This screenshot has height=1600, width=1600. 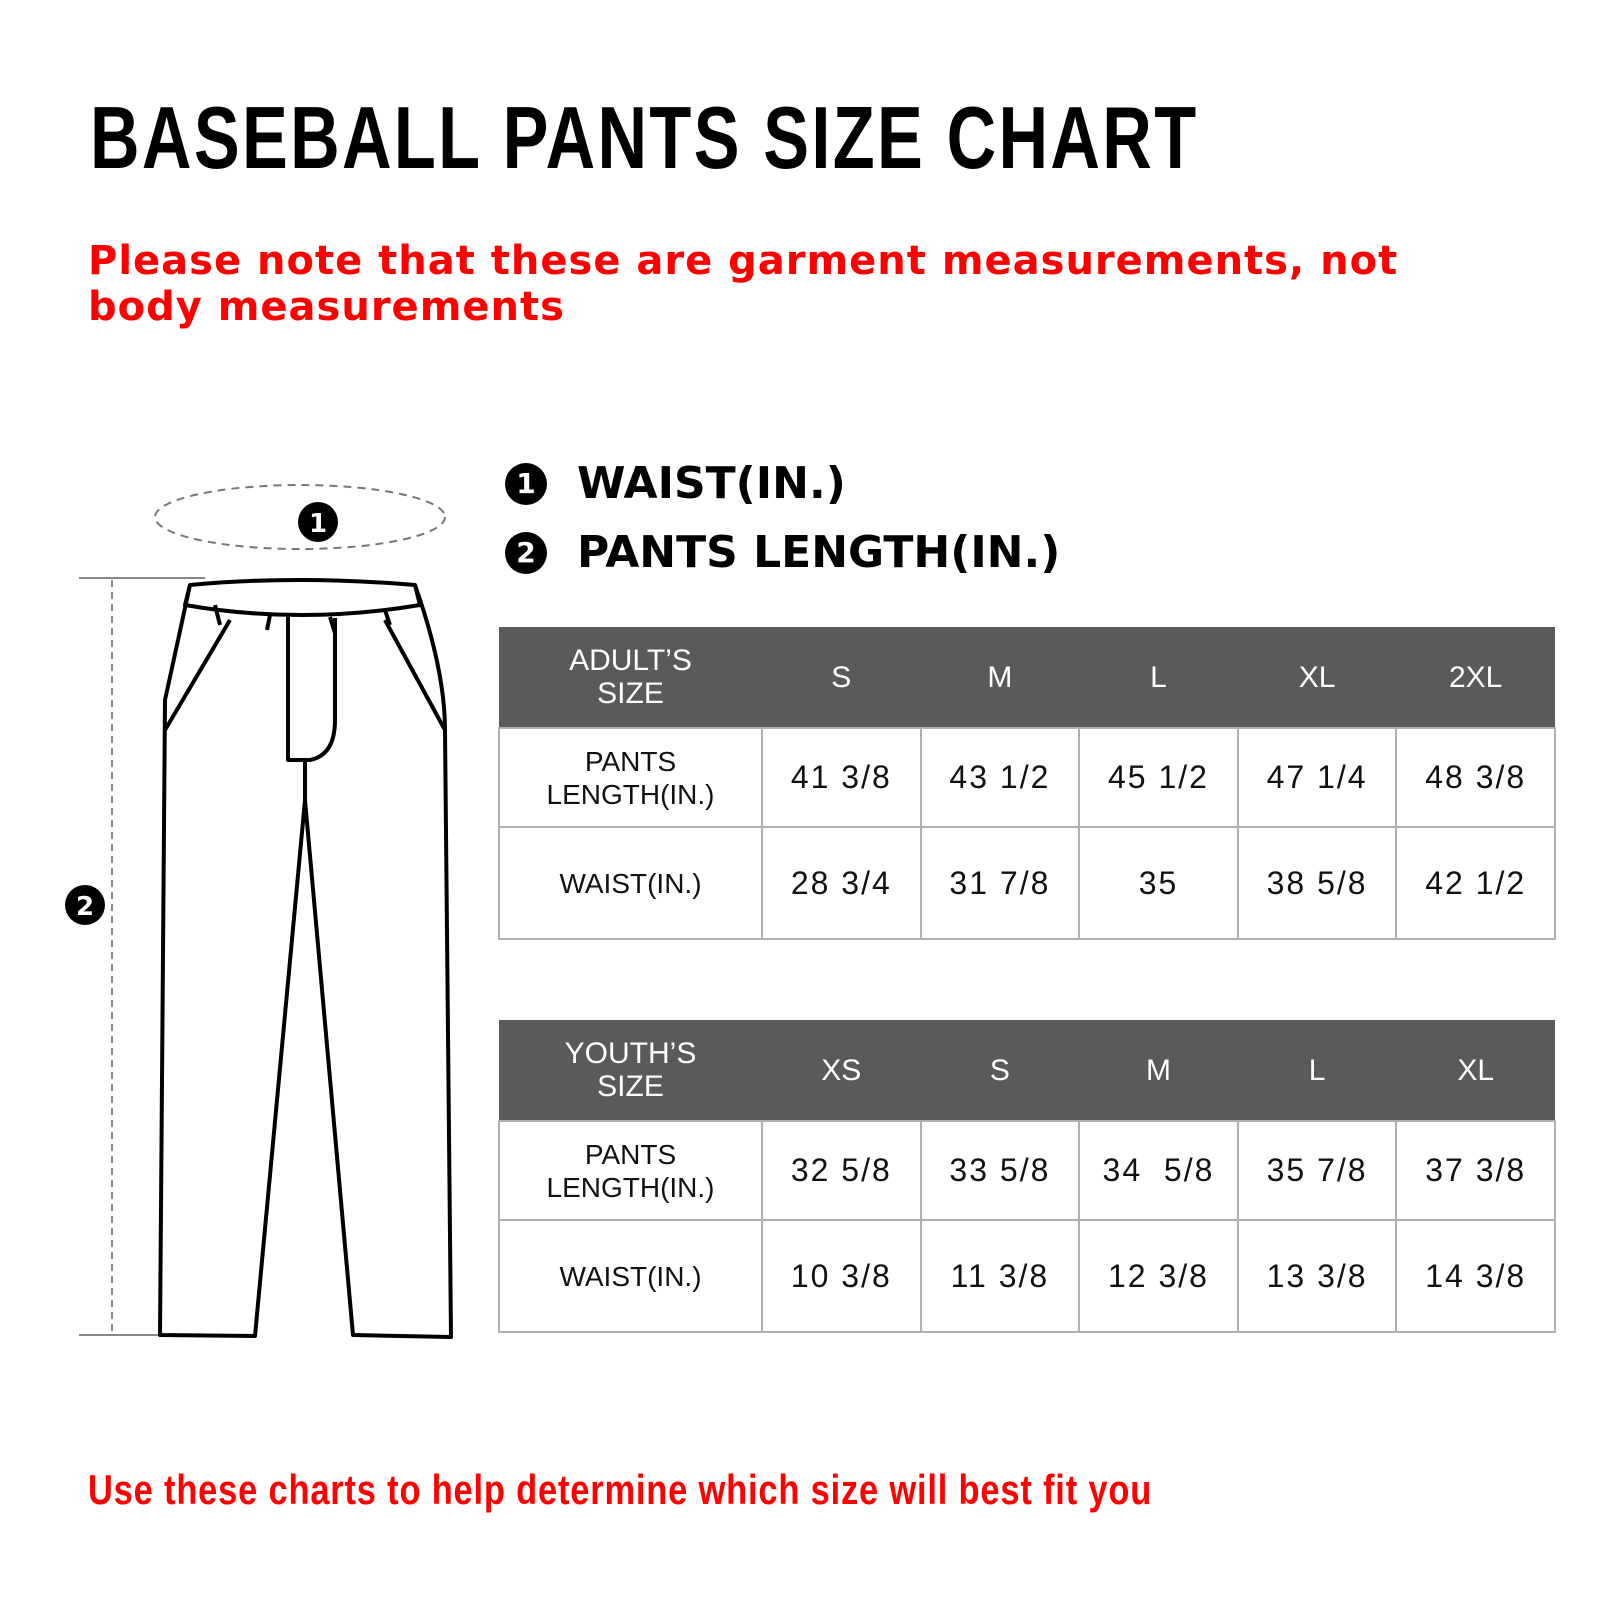 I want to click on table-cell: 32 5/8, so click(x=841, y=1170).